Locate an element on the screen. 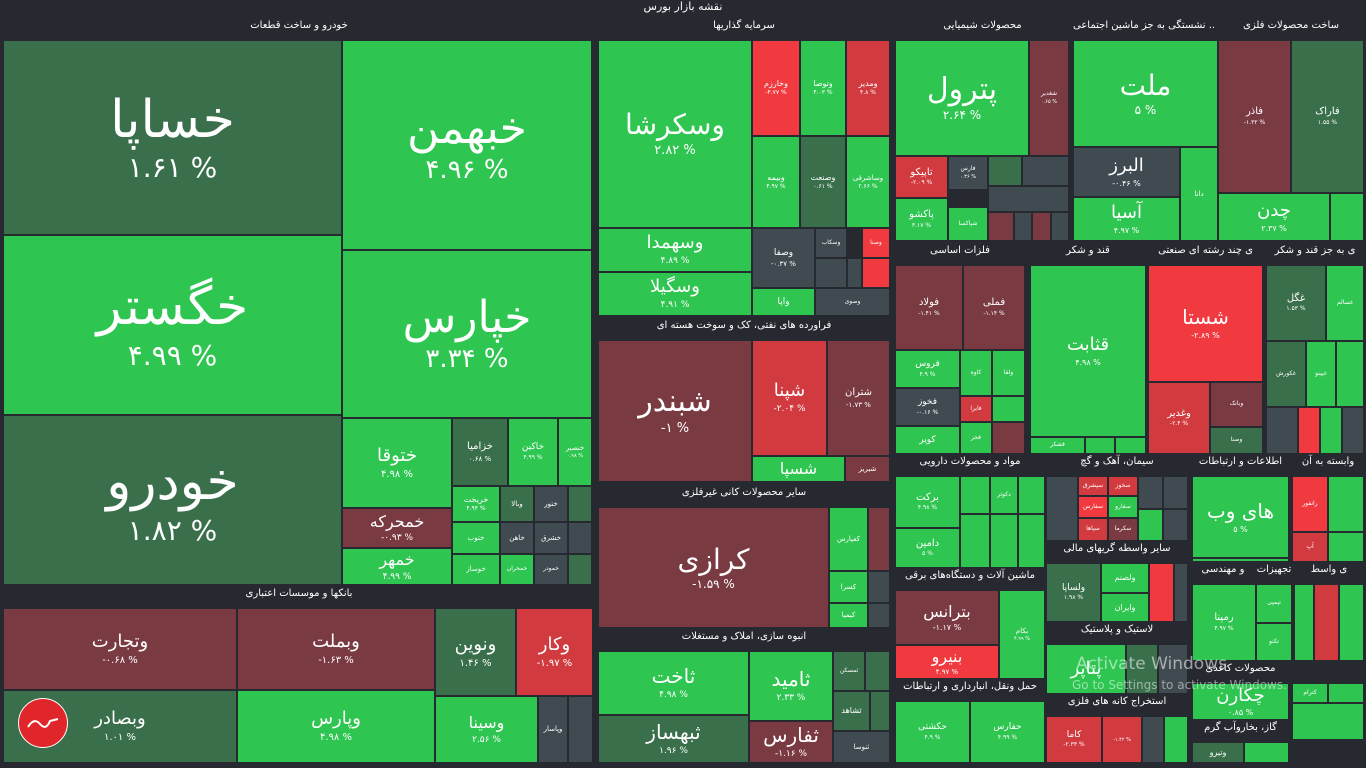 The height and width of the screenshot is (768, 1366). stock-tile: شبندر -۱ % is located at coordinates (675, 411).